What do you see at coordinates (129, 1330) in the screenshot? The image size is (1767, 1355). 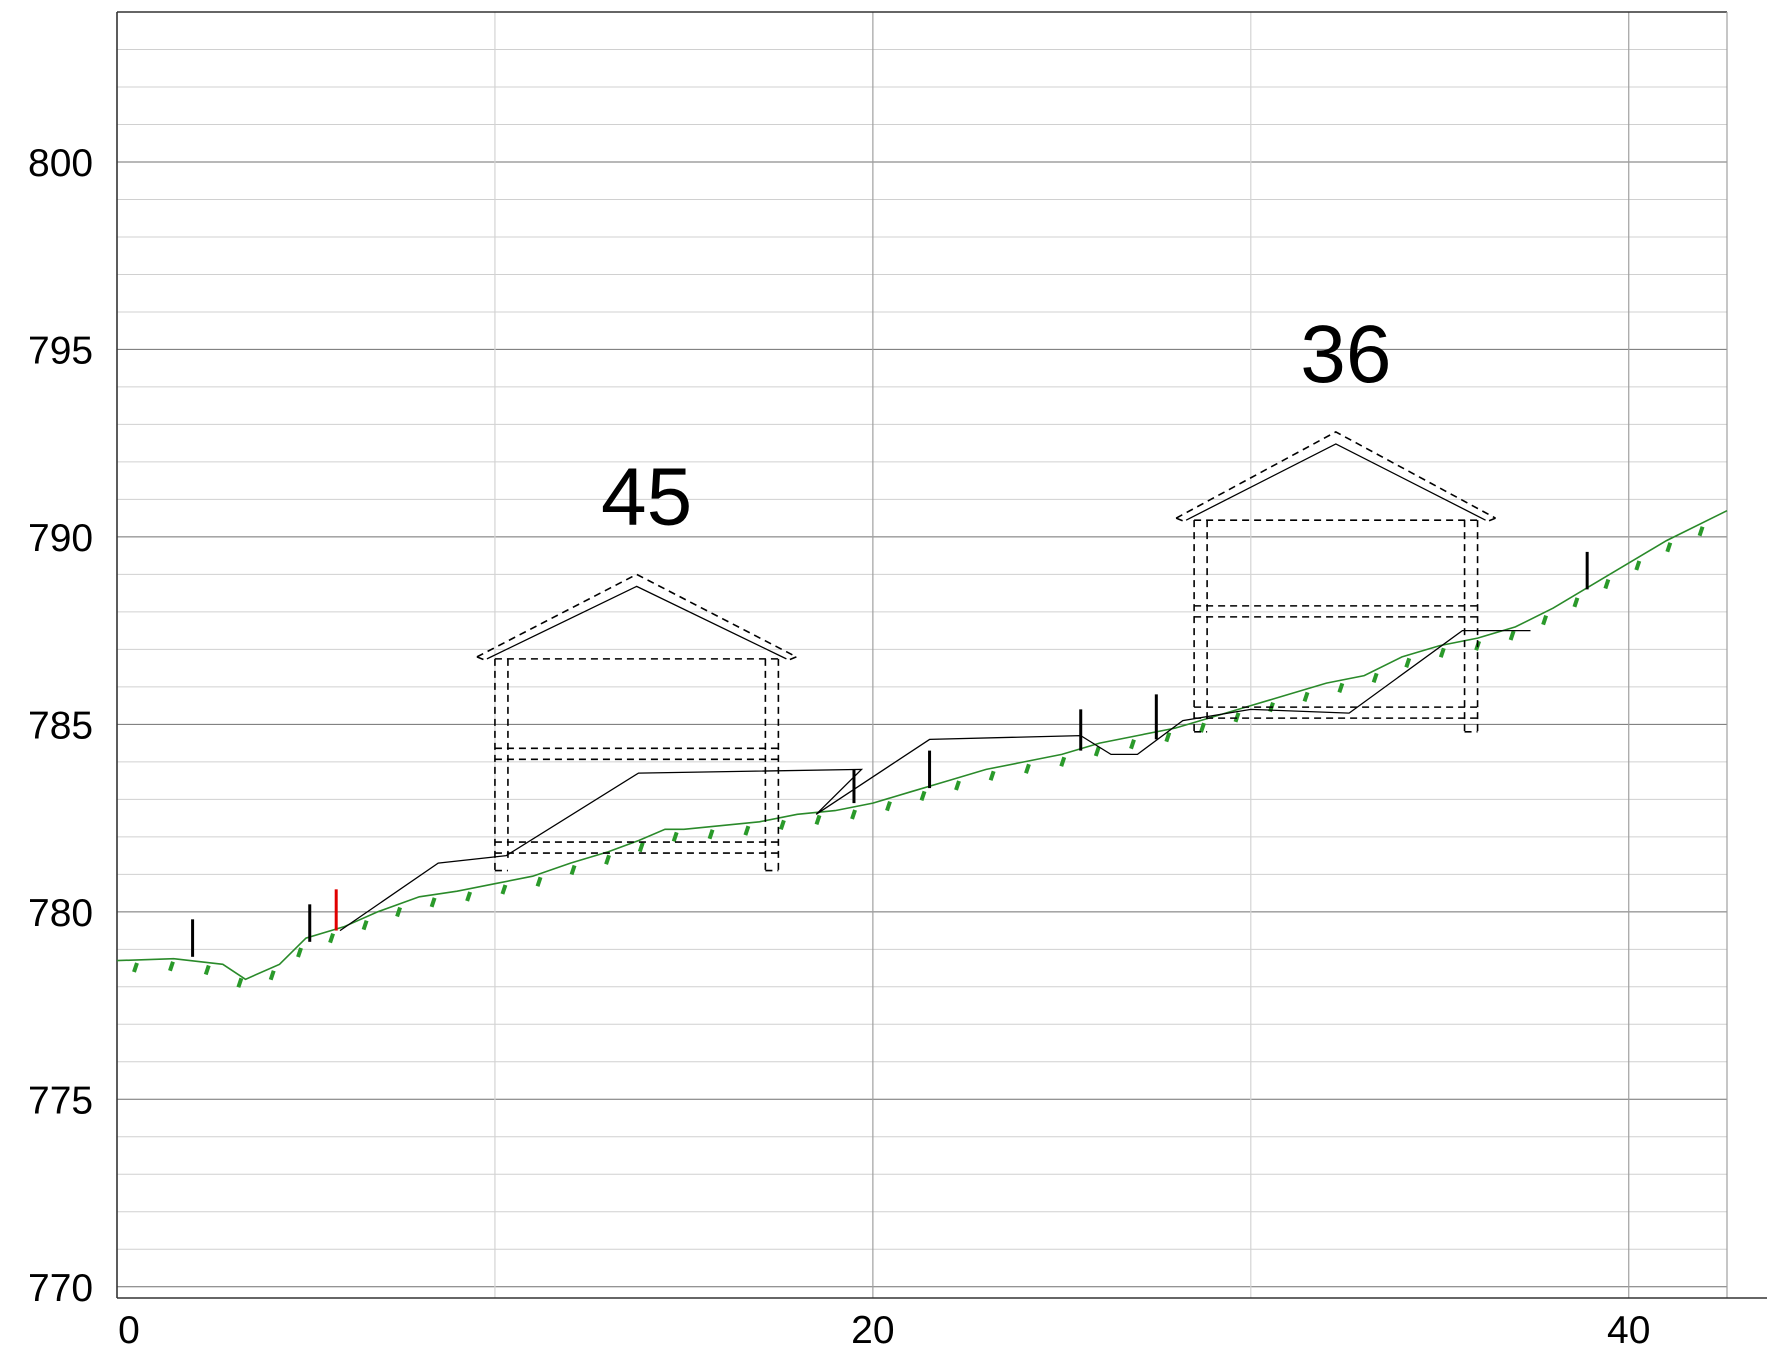 I see `x-tick-label: 0` at bounding box center [129, 1330].